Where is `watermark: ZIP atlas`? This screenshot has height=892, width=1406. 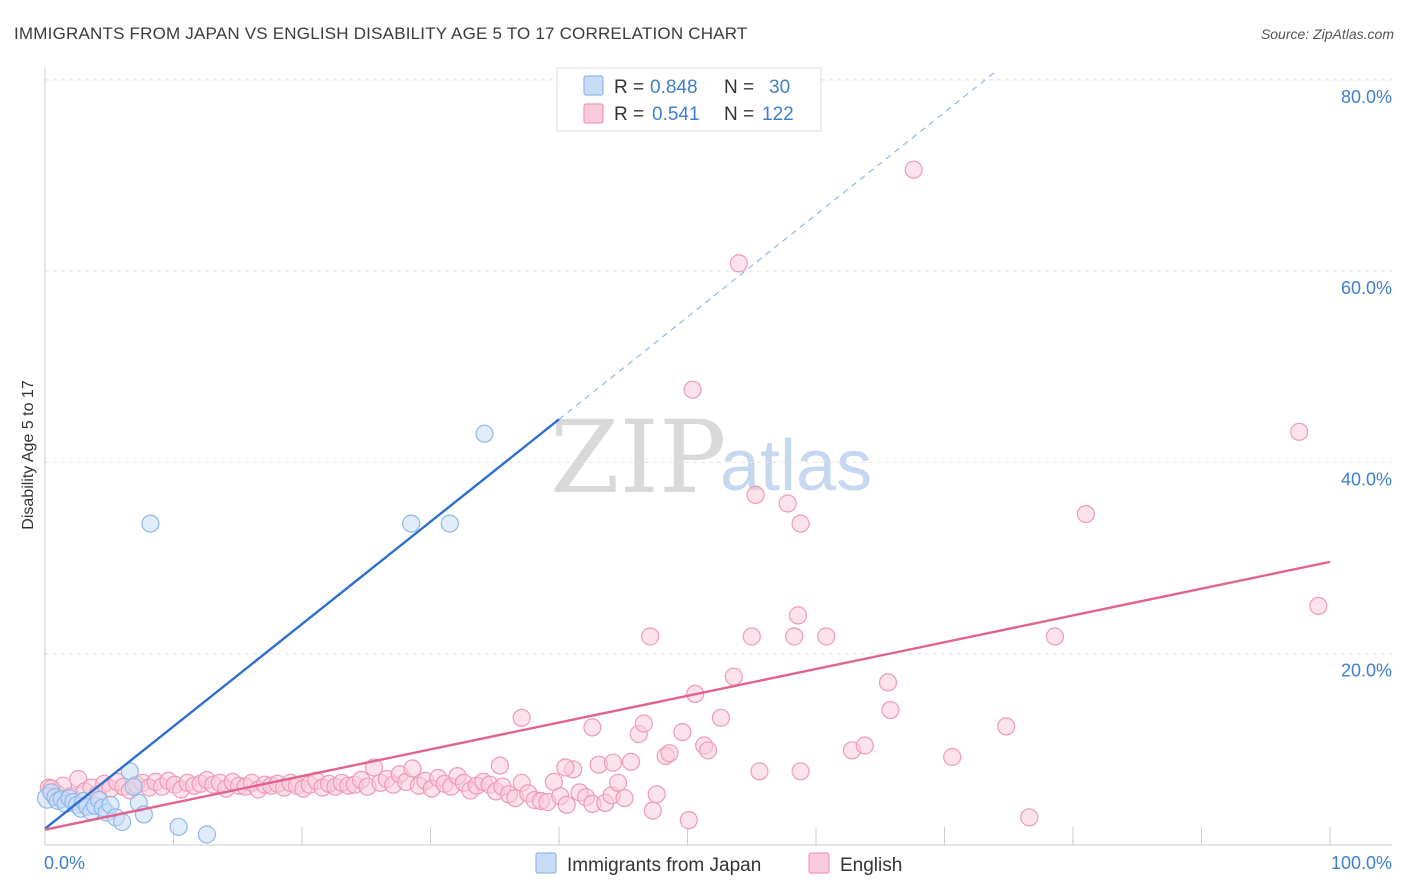
watermark: ZIP atlas is located at coordinates (711, 457).